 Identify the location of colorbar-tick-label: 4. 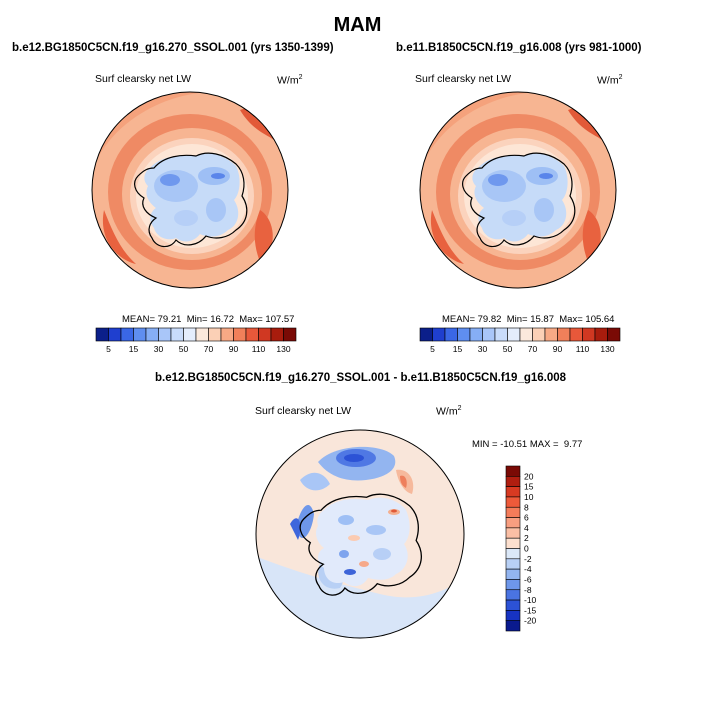
(526, 528).